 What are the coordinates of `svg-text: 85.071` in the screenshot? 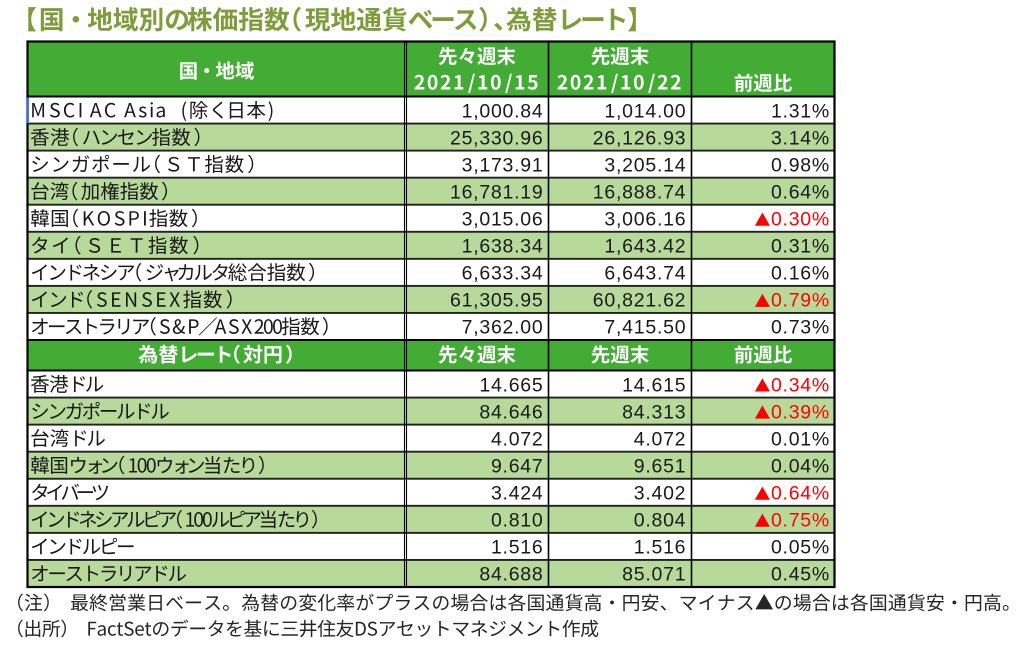 It's located at (654, 575).